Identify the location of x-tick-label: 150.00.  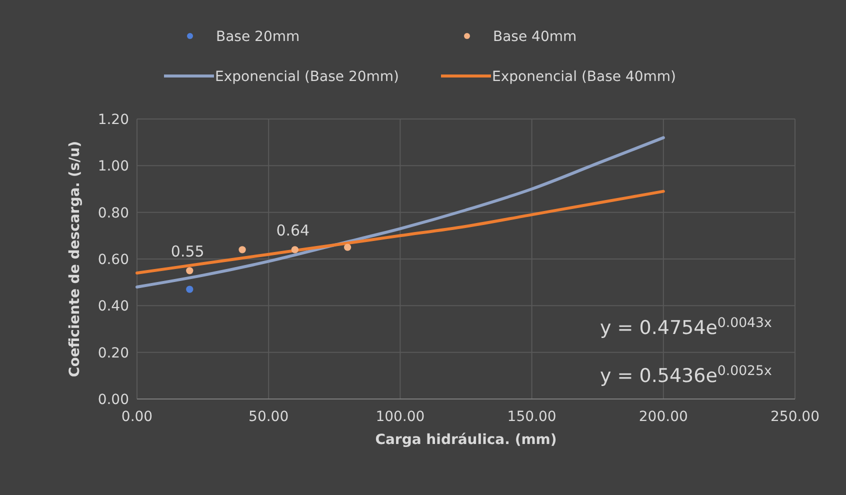
(531, 417).